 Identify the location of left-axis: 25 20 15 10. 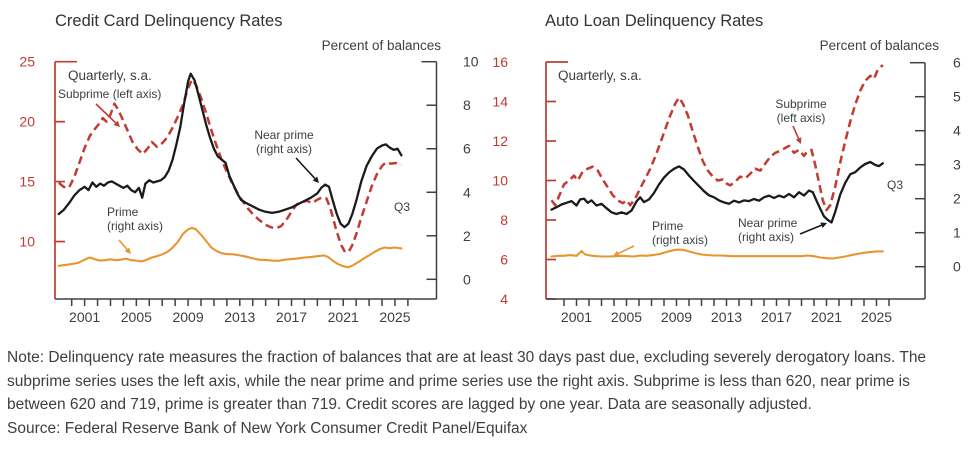
(48, 176).